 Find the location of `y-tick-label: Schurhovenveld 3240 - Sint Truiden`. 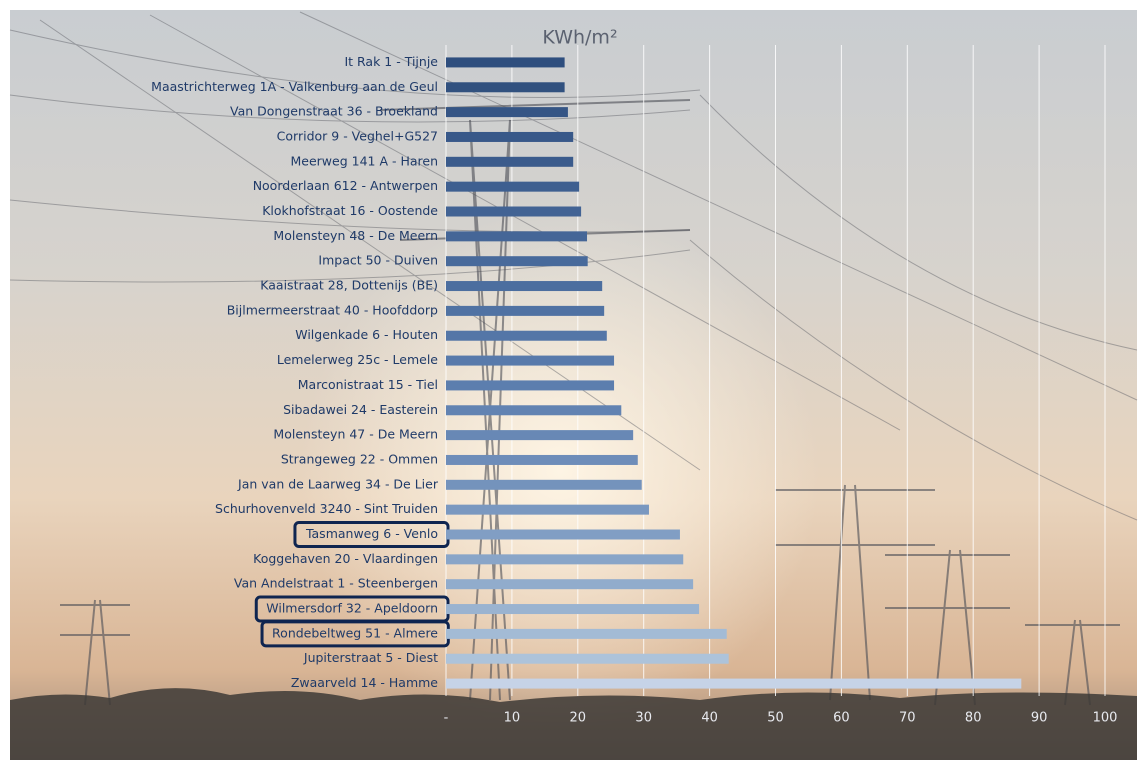

y-tick-label: Schurhovenveld 3240 - Sint Truiden is located at coordinates (326, 508).